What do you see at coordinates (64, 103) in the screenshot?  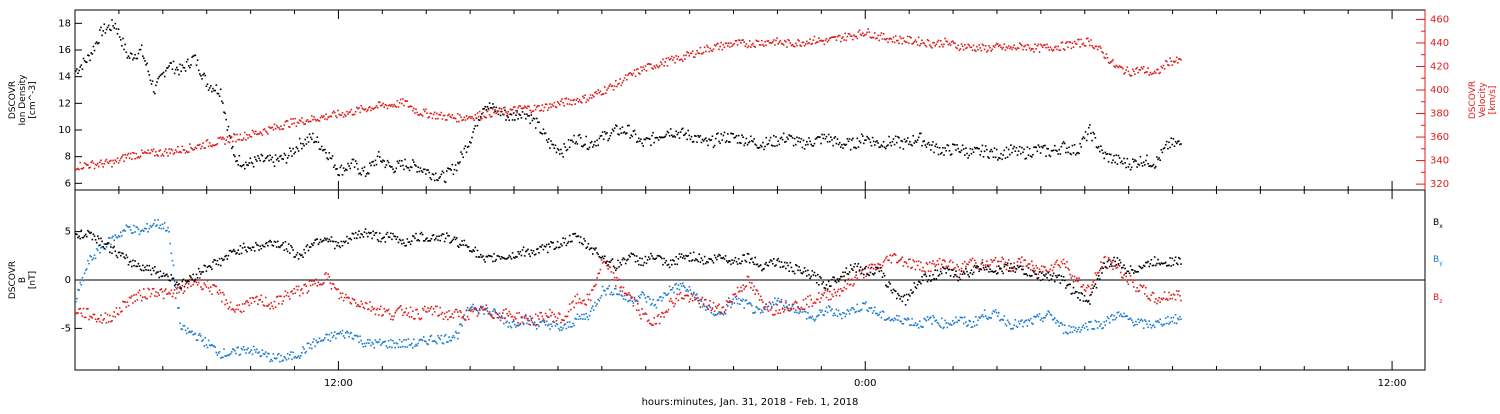 I see `density-tick-label: 12` at bounding box center [64, 103].